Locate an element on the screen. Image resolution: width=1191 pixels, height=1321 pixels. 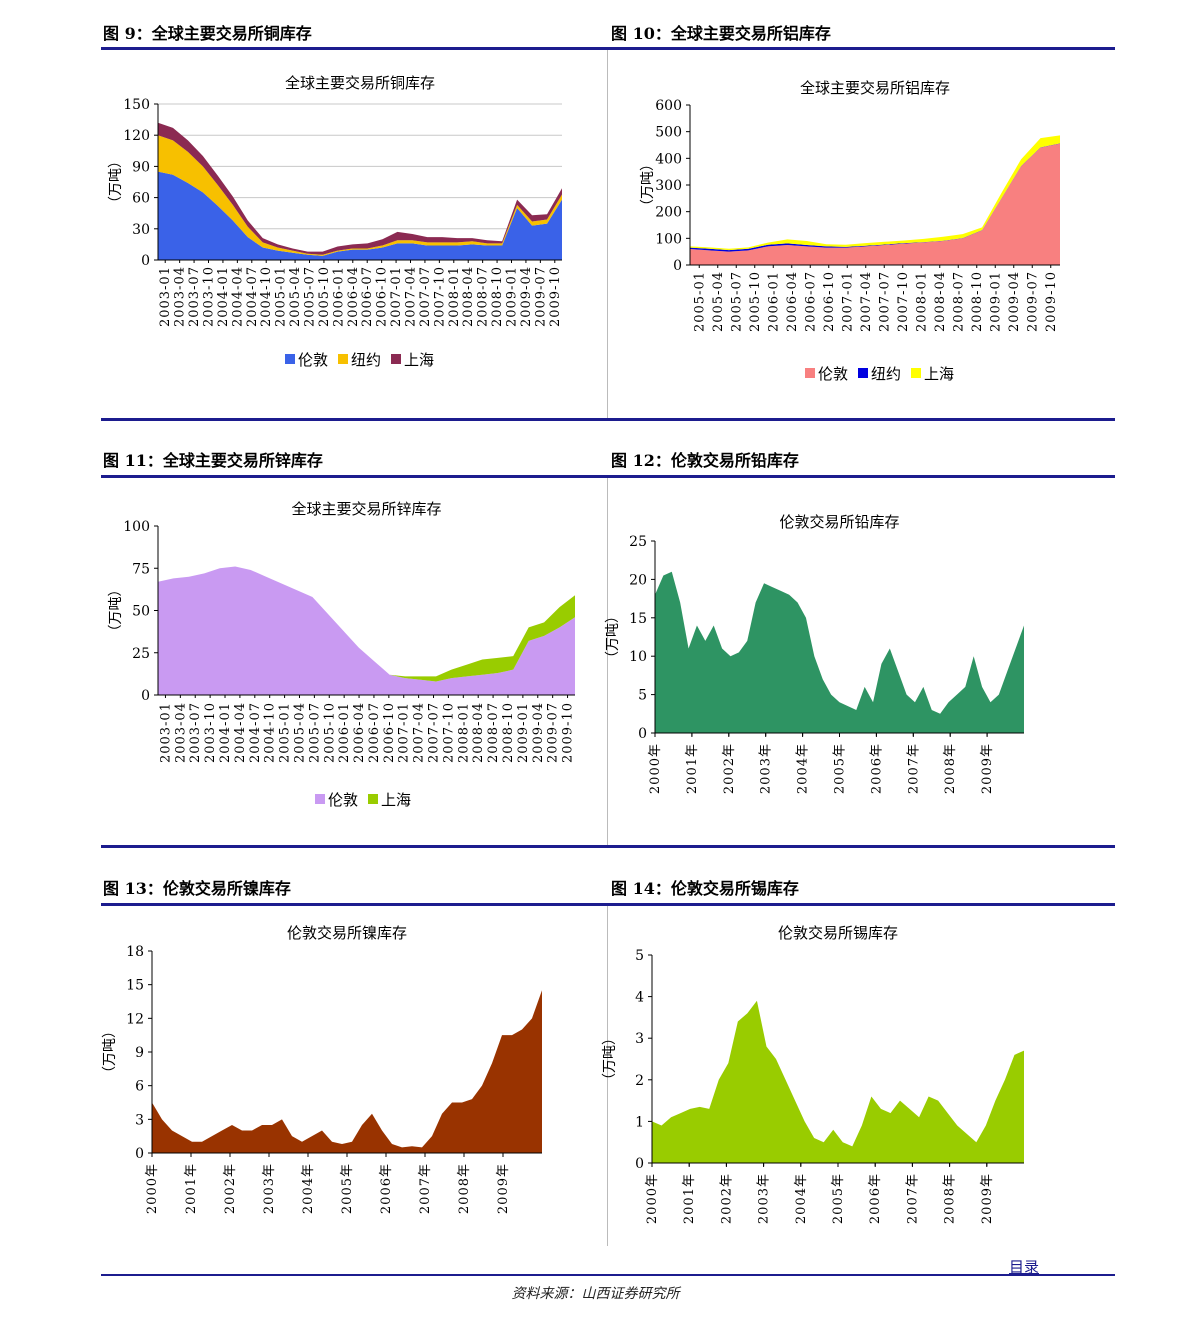
toc-link: 目录 is located at coordinates (1024, 1267).